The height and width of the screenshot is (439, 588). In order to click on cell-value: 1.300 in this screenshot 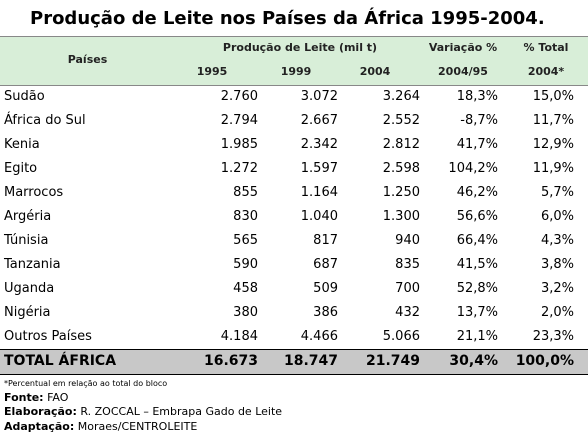, I will do `click(401, 216)`.